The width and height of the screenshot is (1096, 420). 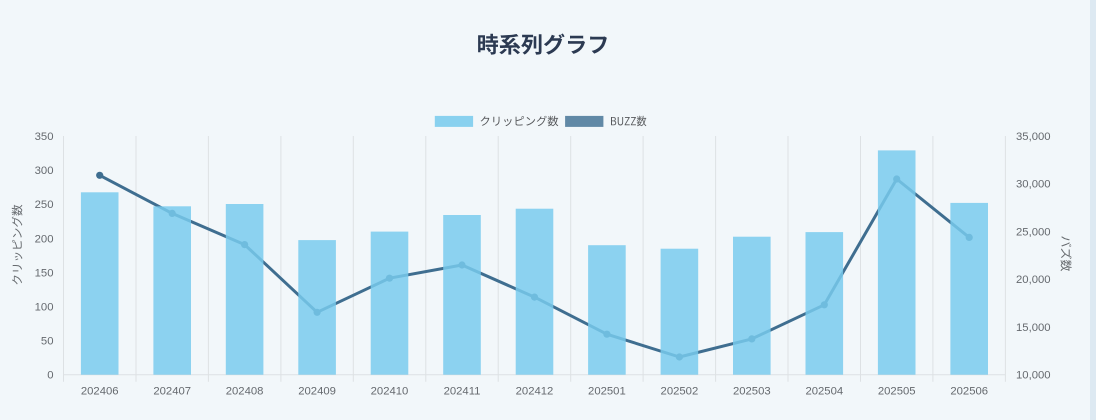 I want to click on svg-text: 50, so click(x=47, y=342).